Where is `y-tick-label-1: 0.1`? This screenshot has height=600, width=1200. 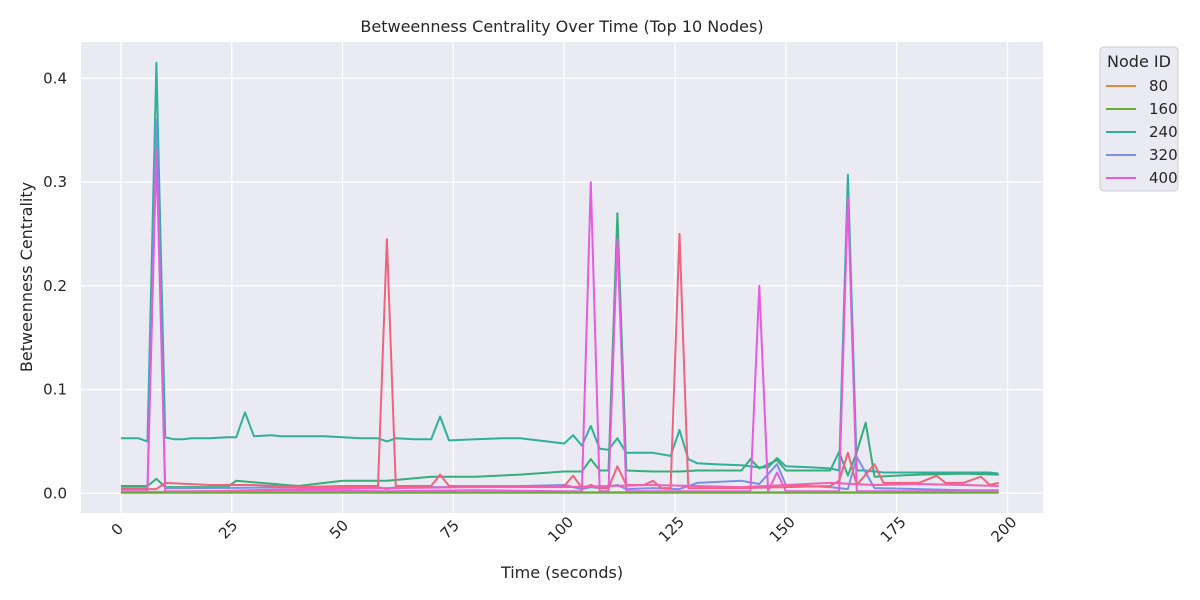 y-tick-label-1: 0.1 is located at coordinates (55, 390).